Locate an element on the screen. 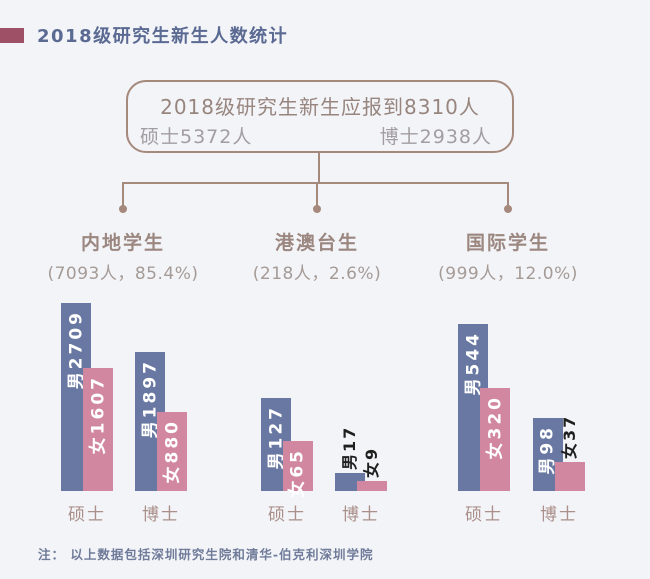  category-label-3-1: 硕士 is located at coordinates (484, 515).